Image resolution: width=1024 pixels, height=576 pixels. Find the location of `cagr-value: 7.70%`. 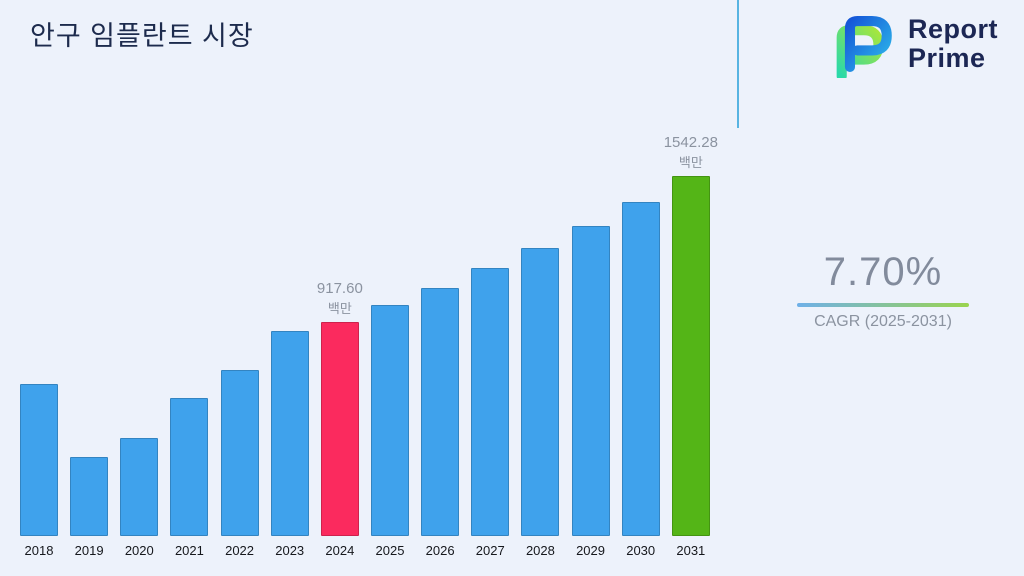

cagr-value: 7.70% is located at coordinates (883, 272).